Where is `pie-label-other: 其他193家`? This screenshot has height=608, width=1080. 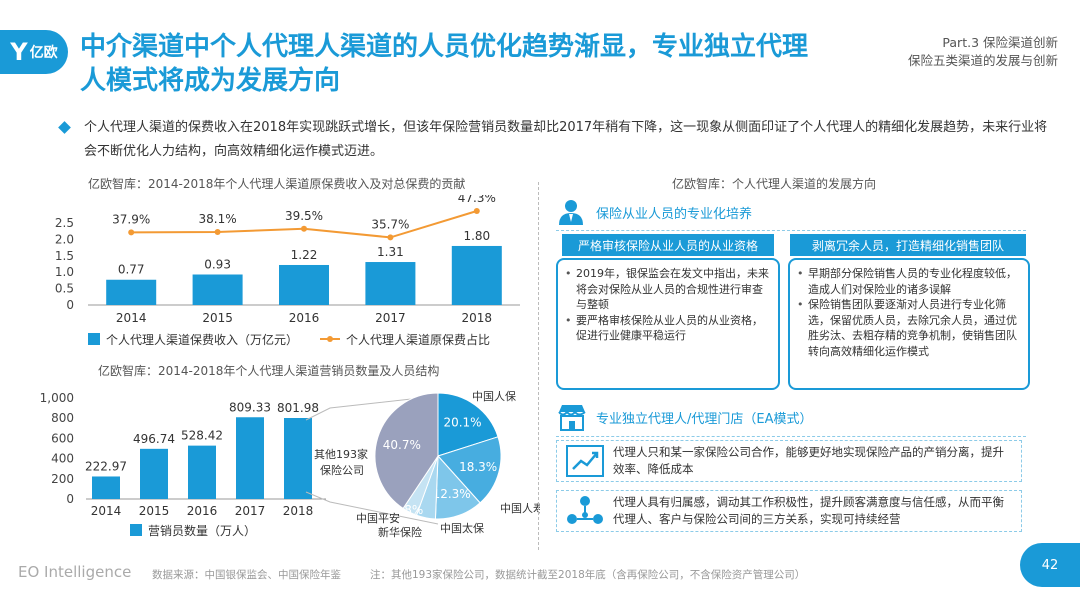
pie-label-other: 其他193家 is located at coordinates (341, 454).